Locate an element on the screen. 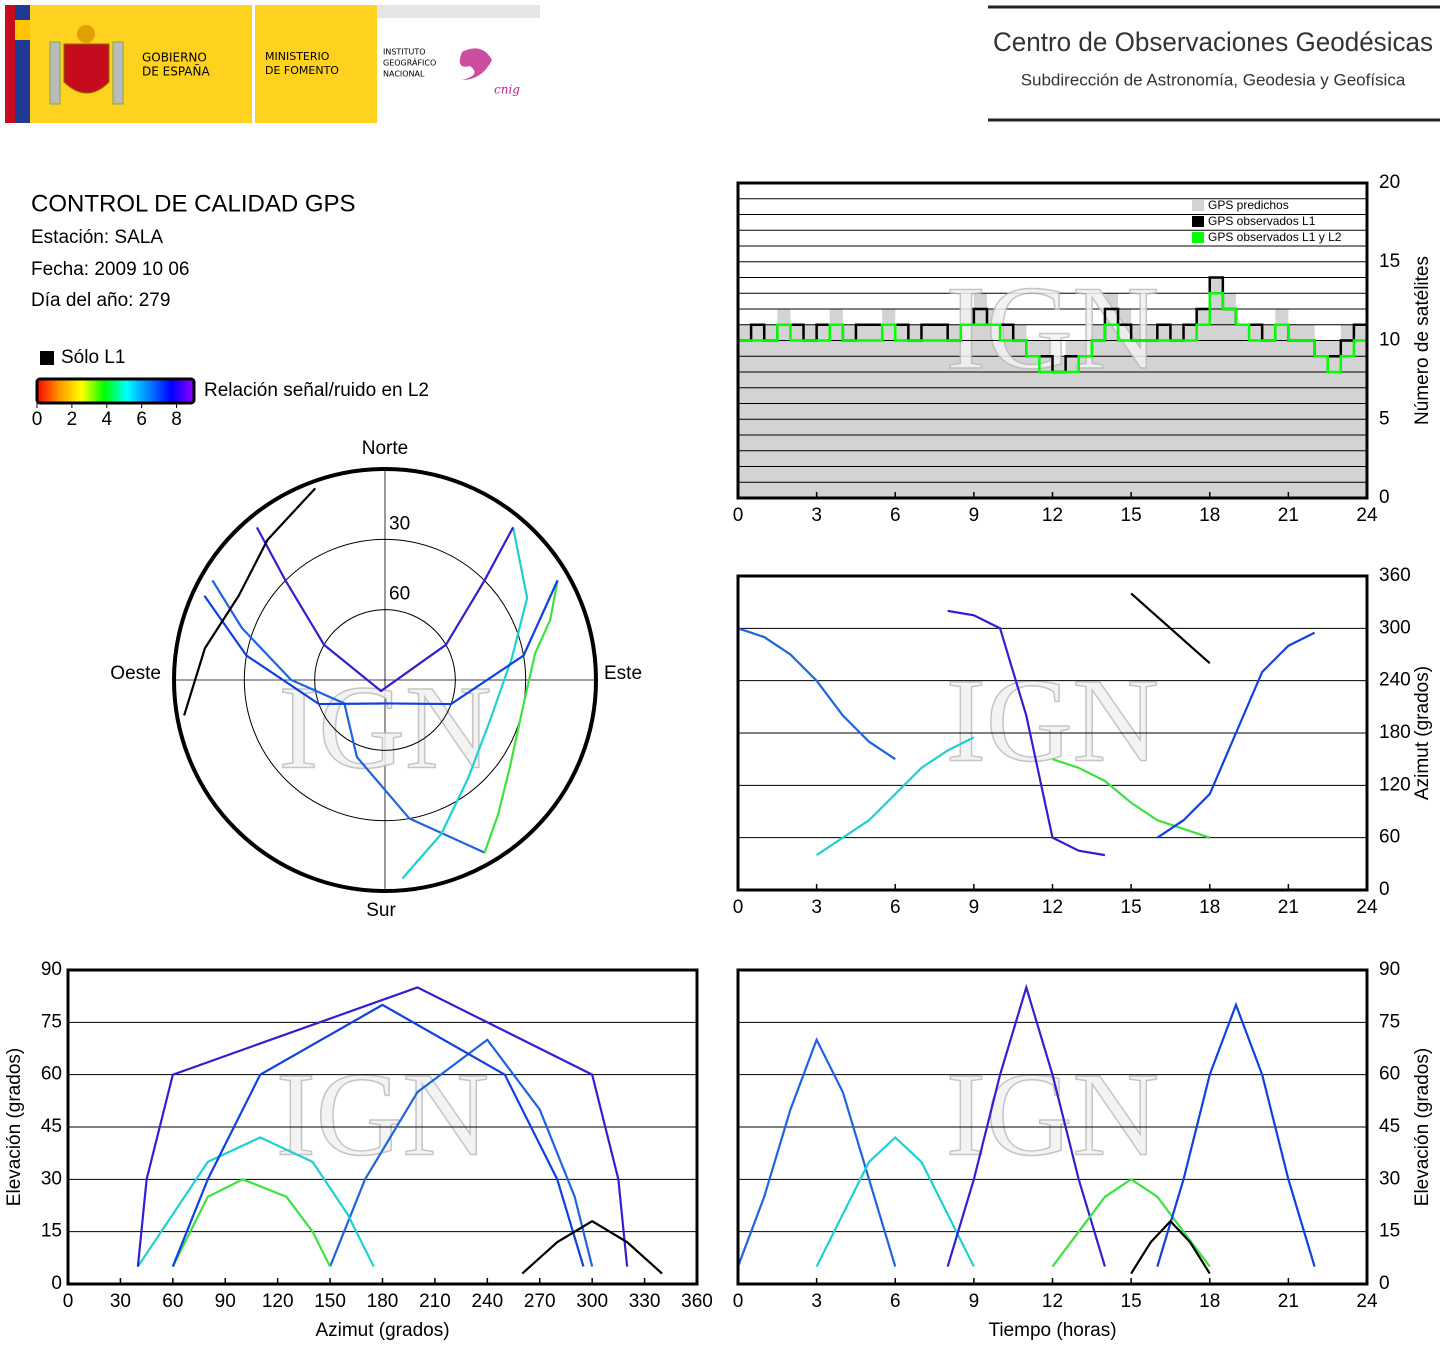 The width and height of the screenshot is (1447, 1347). flag-yellow is located at coordinates (22, 30).